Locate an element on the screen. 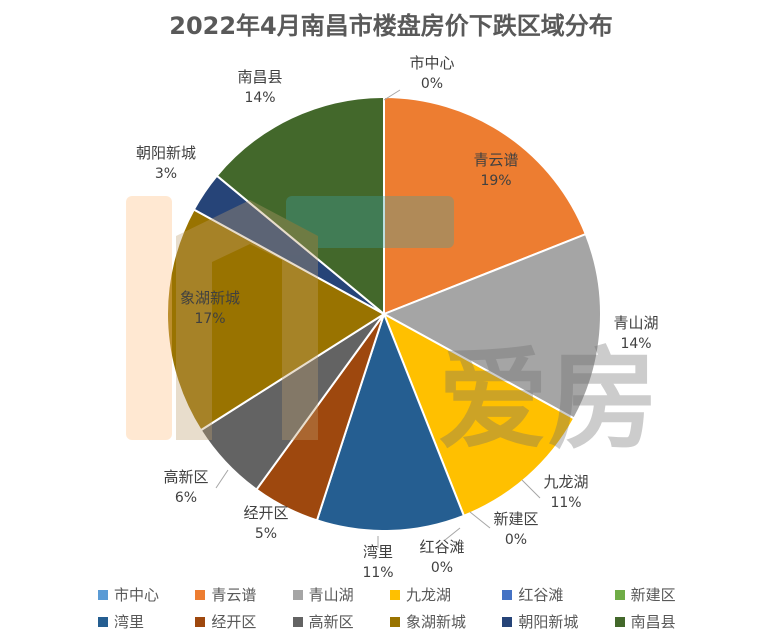 The width and height of the screenshot is (782, 643). legend-item-1: 青云谱 is located at coordinates (236, 594).